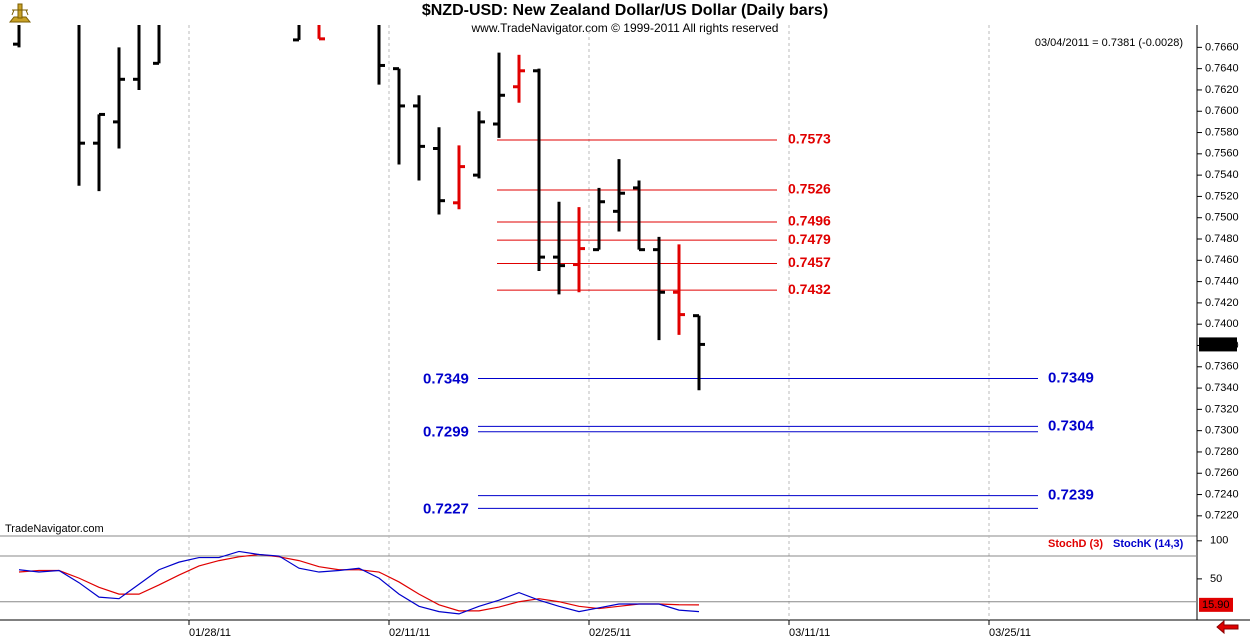  Describe the element at coordinates (1222, 132) in the screenshot. I see `y-tick-label: 0.7580` at that location.